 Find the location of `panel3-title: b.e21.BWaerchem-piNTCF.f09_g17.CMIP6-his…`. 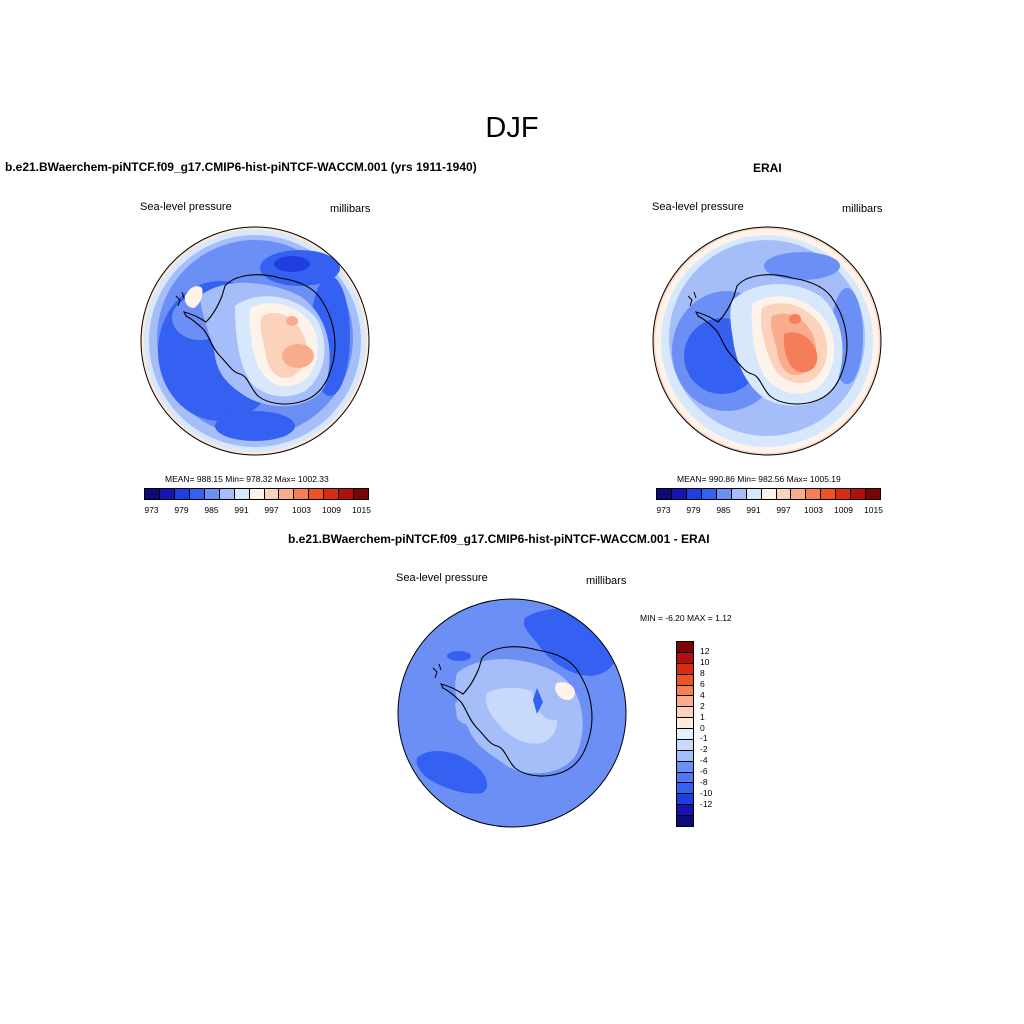

panel3-title: b.e21.BWaerchem-piNTCF.f09_g17.CMIP6-his… is located at coordinates (499, 539).